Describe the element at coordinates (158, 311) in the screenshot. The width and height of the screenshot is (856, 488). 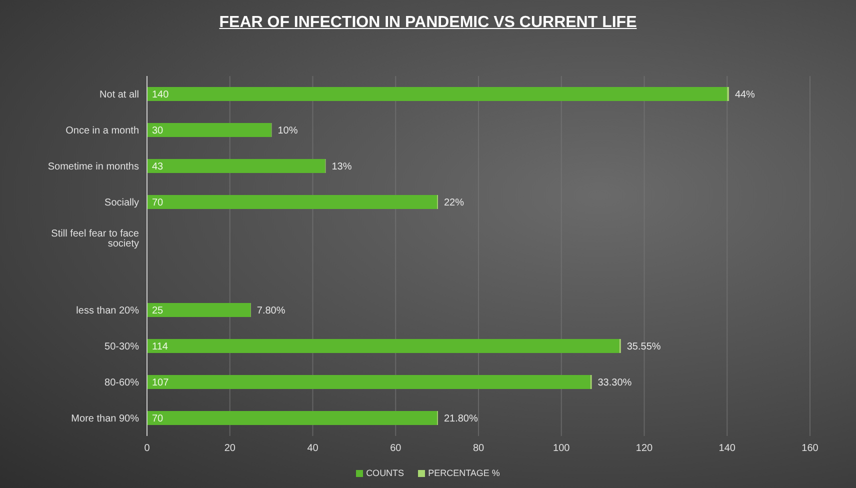
I see `data-label: 25` at that location.